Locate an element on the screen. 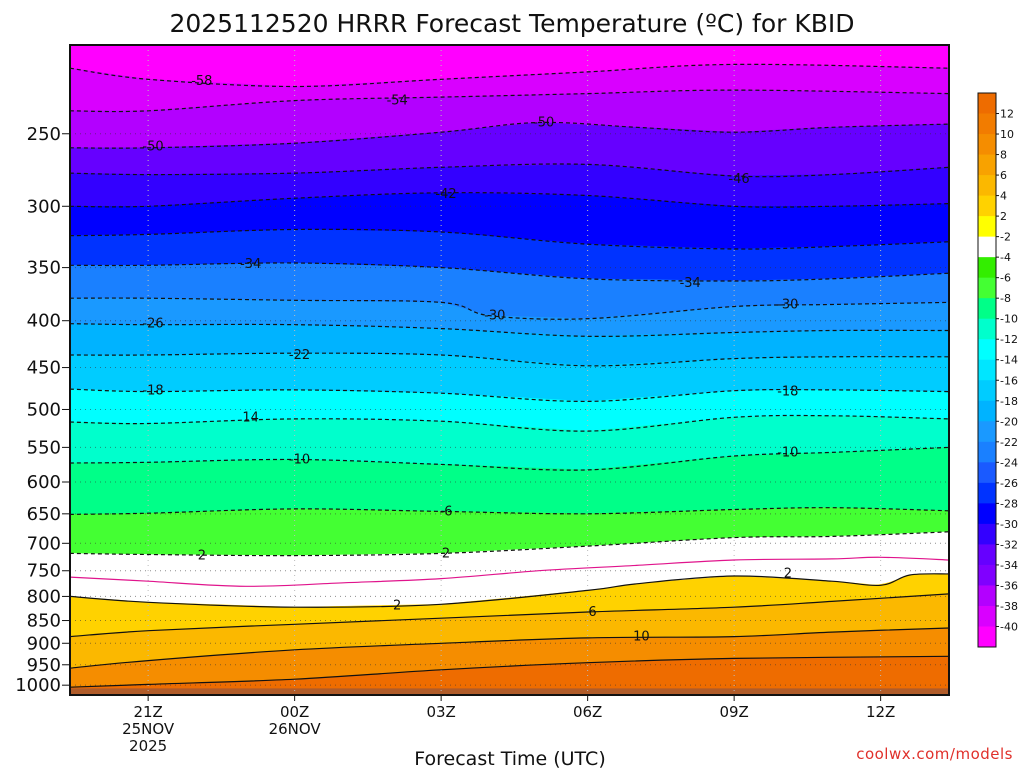 This screenshot has width=1024, height=768. colorbar-frame is located at coordinates (987, 370).